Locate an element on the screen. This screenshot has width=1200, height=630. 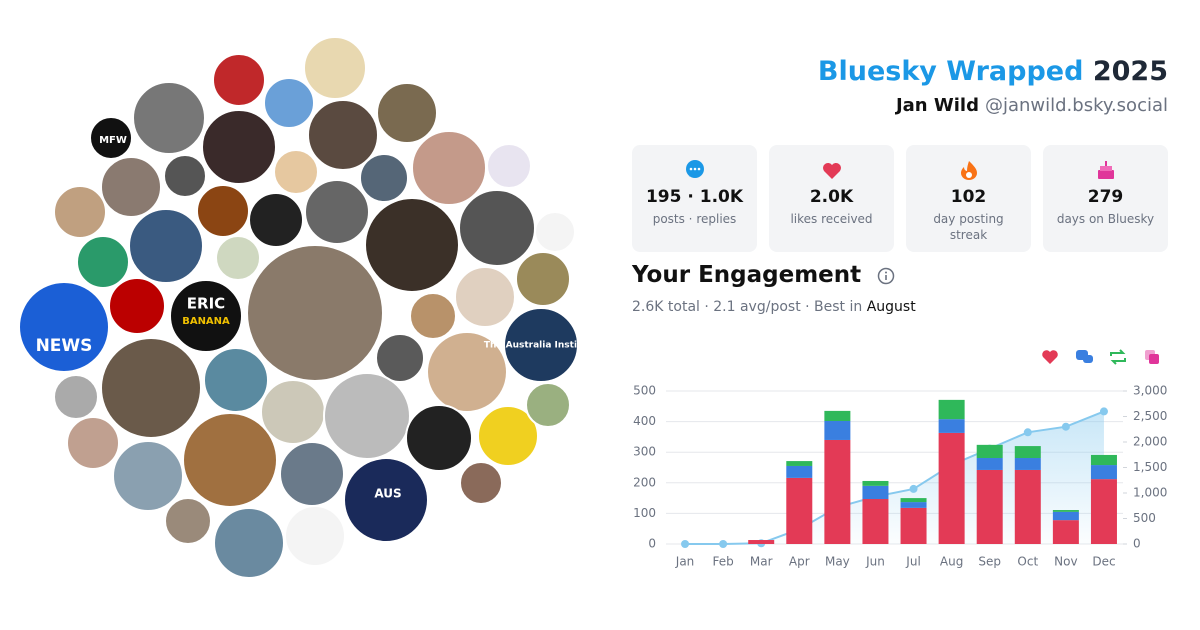
y-tick-label: 300 is located at coordinates (644, 452).